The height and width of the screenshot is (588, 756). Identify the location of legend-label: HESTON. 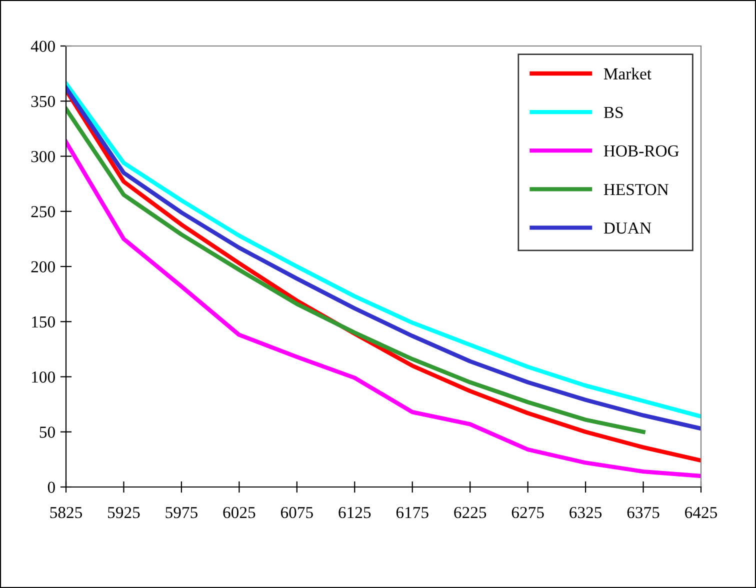
(636, 190).